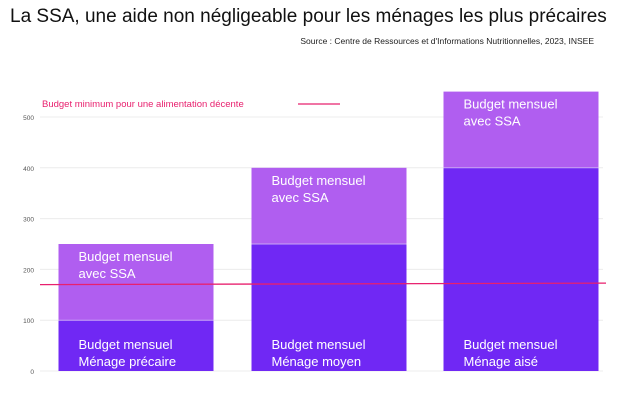  Describe the element at coordinates (28, 321) in the screenshot. I see `y-tick-label: 100` at that location.